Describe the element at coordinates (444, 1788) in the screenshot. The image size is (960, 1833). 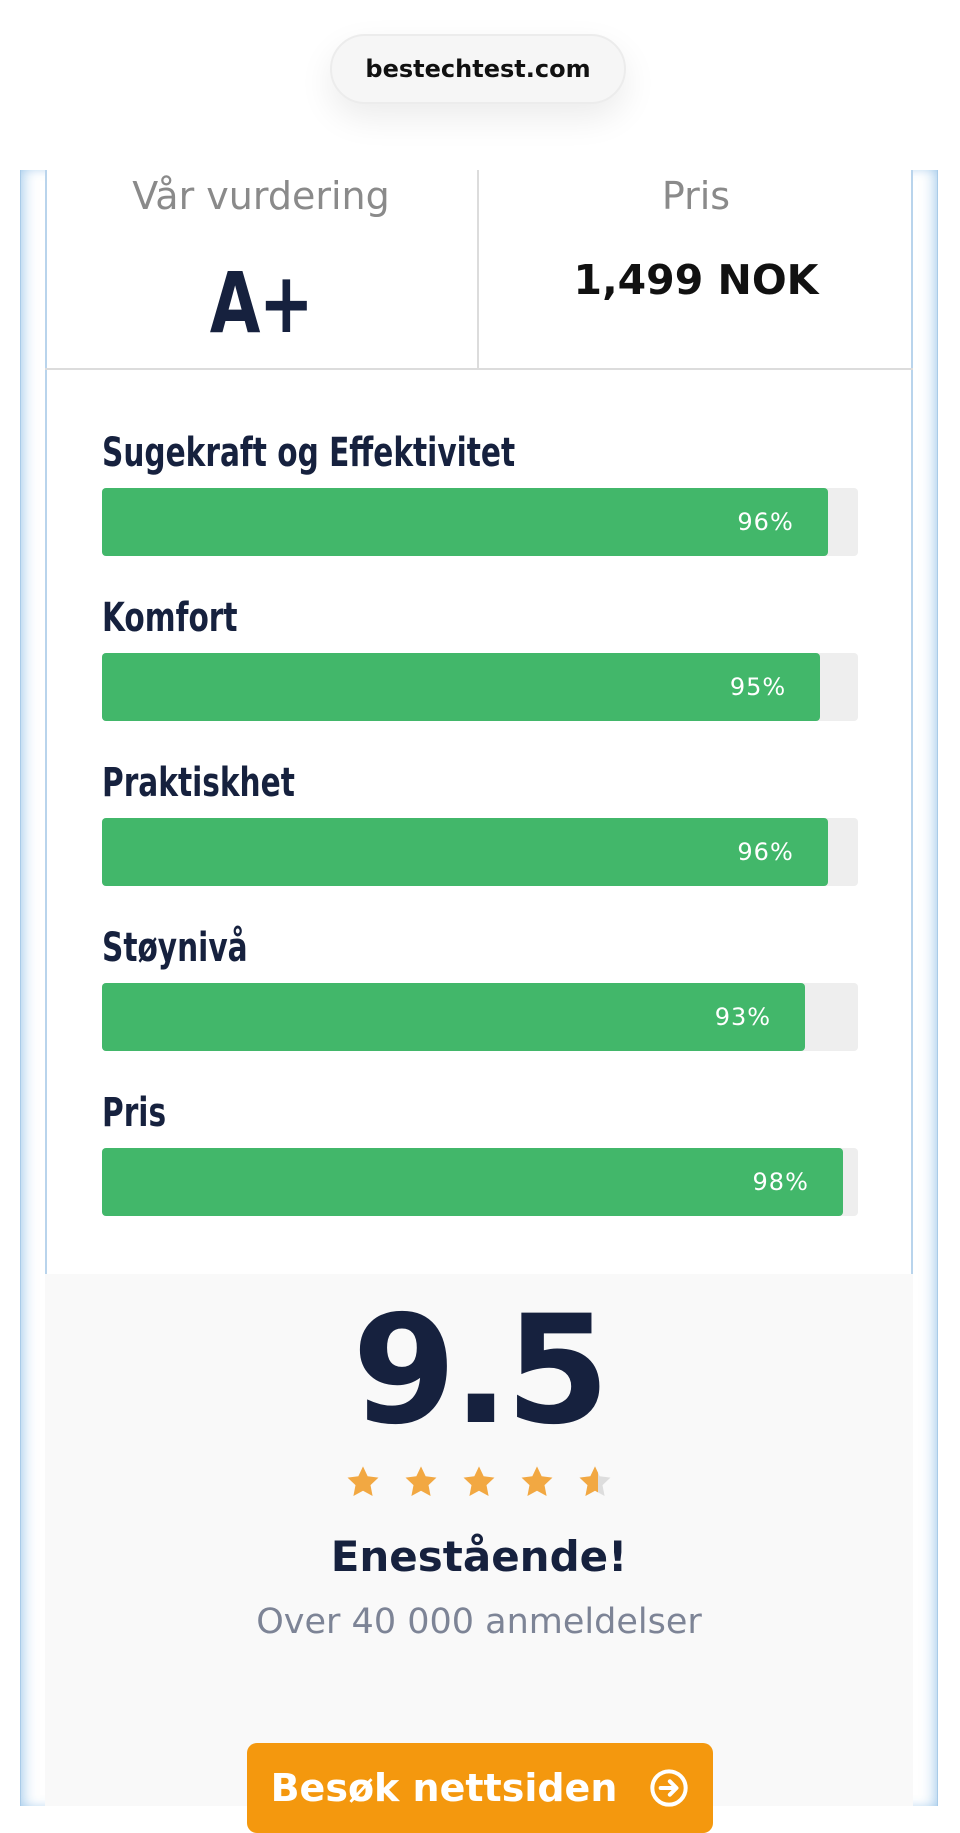
I see `visit-website-label: Besøk nettsiden` at that location.